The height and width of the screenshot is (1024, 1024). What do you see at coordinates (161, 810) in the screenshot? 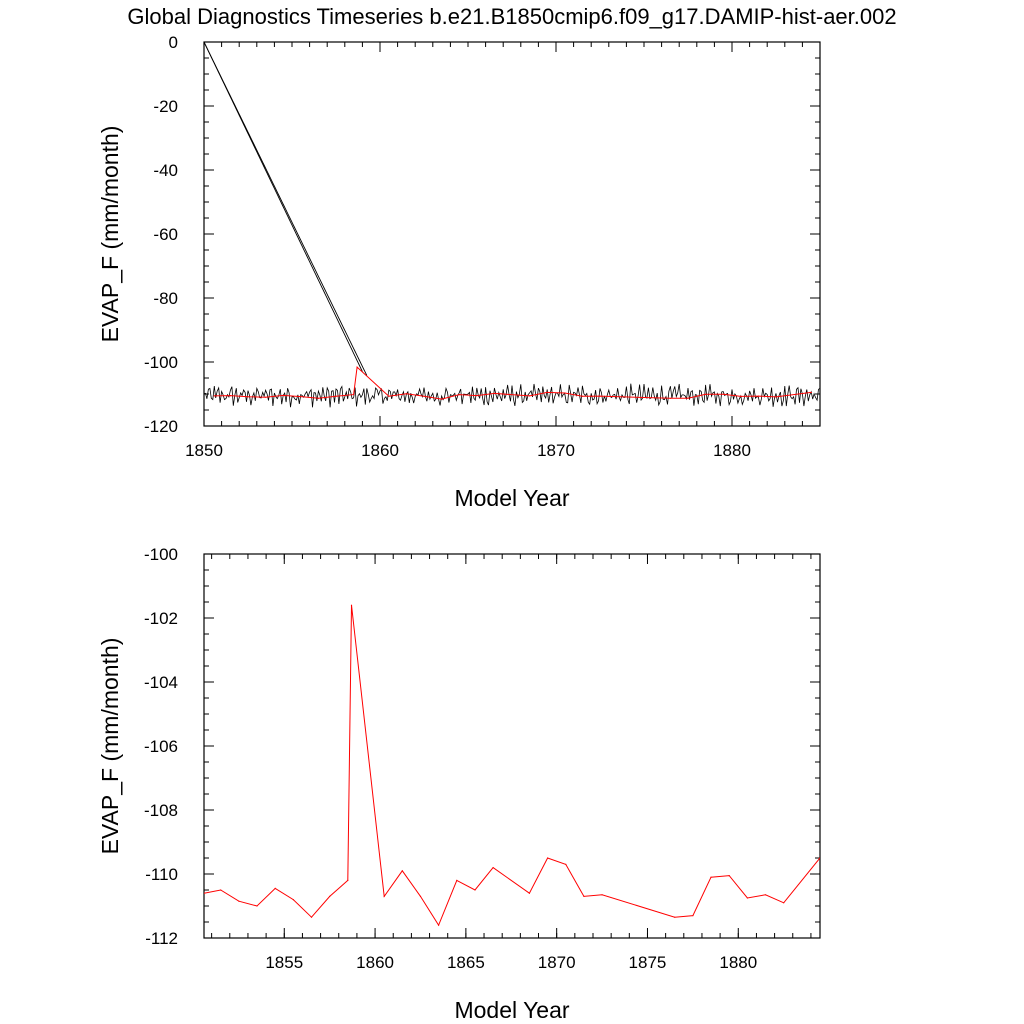
I see `y-tick-label: -108` at bounding box center [161, 810].